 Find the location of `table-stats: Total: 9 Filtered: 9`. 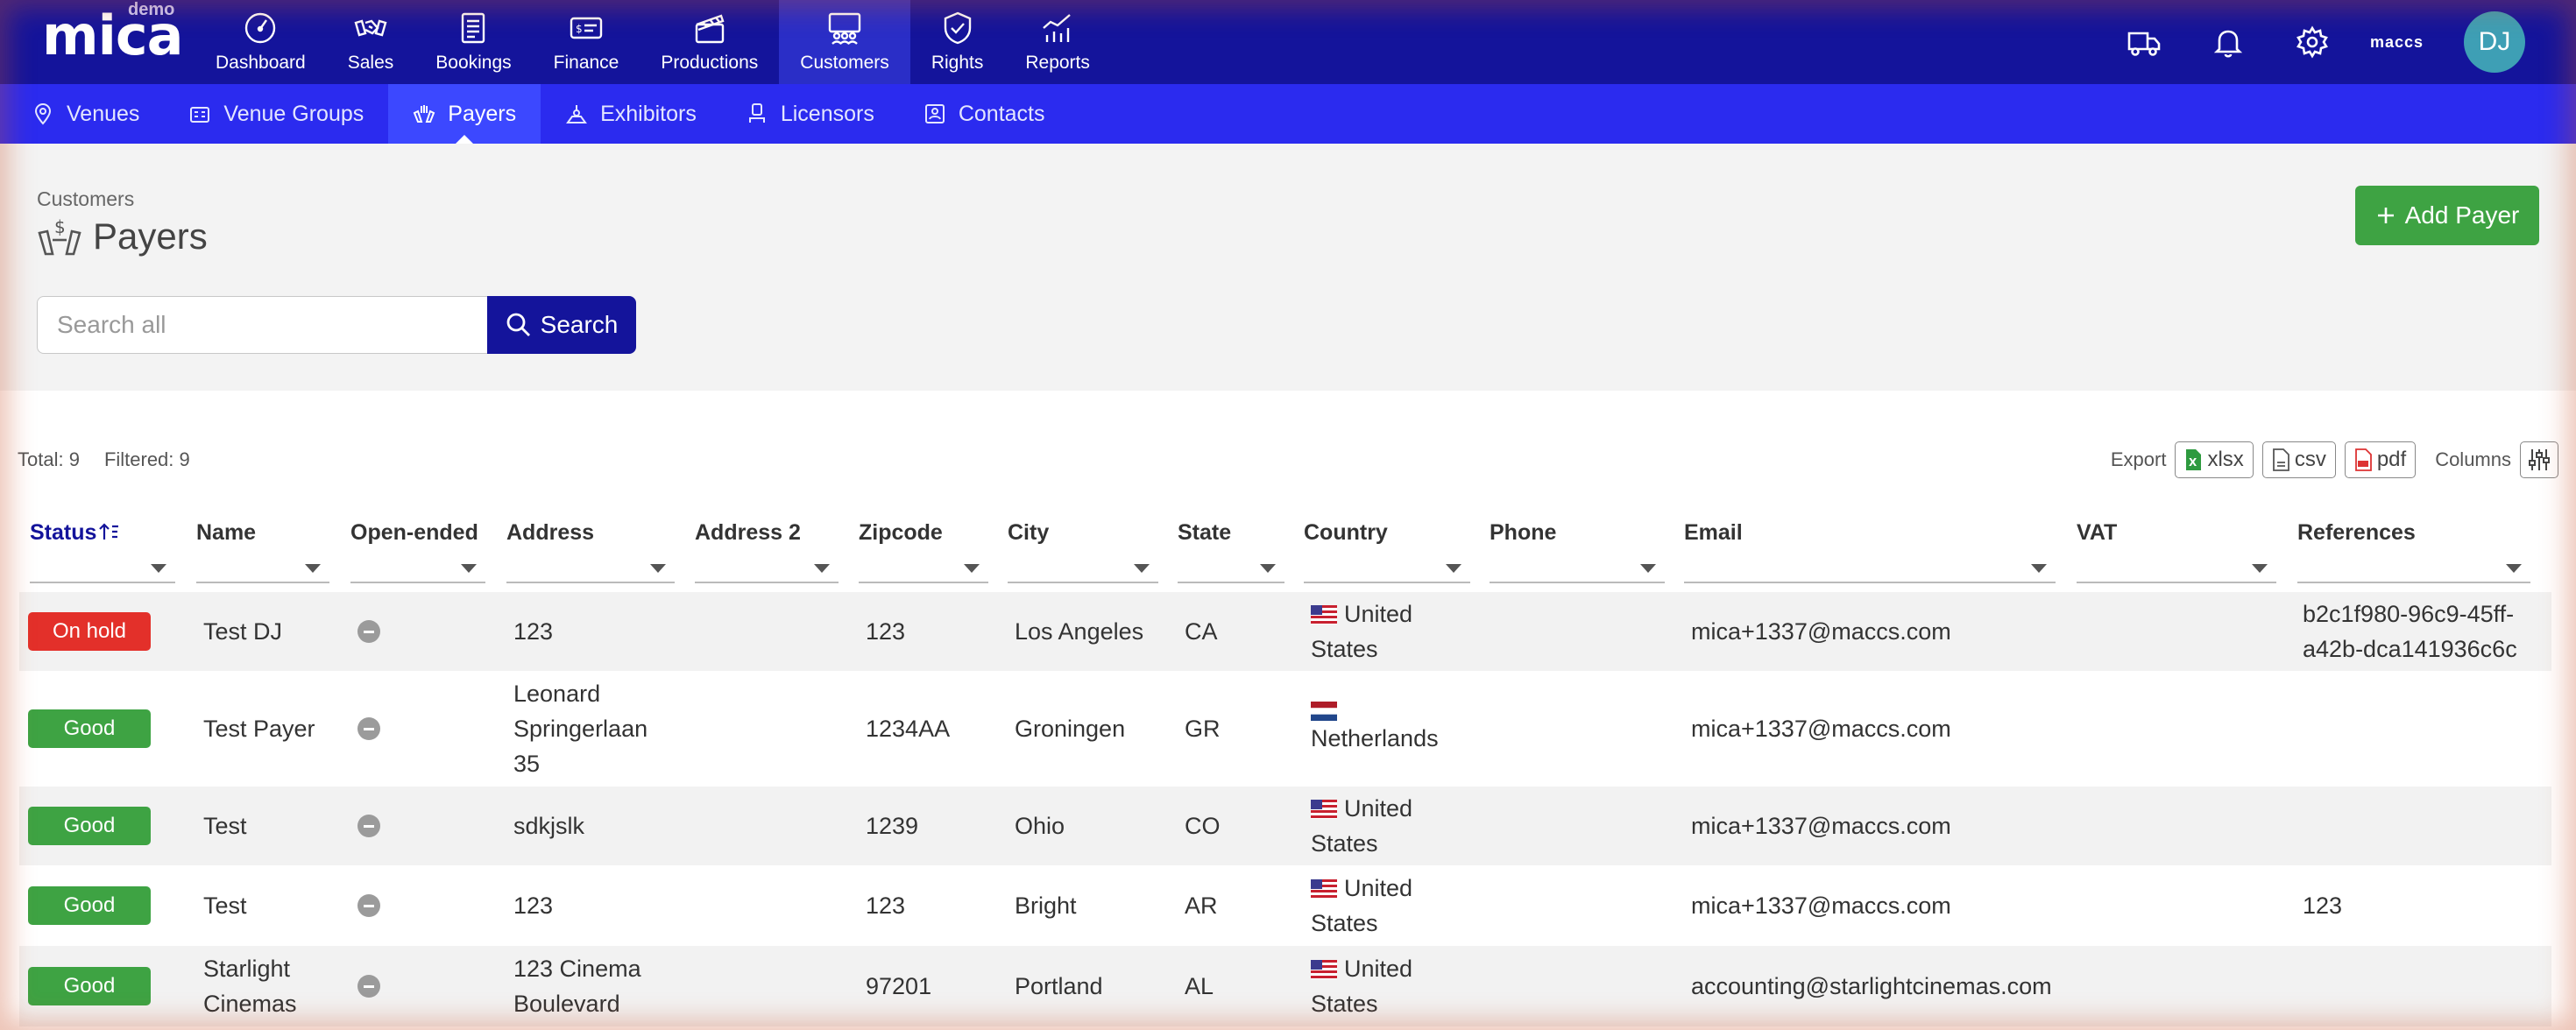

table-stats: Total: 9 Filtered: 9 is located at coordinates (104, 459).